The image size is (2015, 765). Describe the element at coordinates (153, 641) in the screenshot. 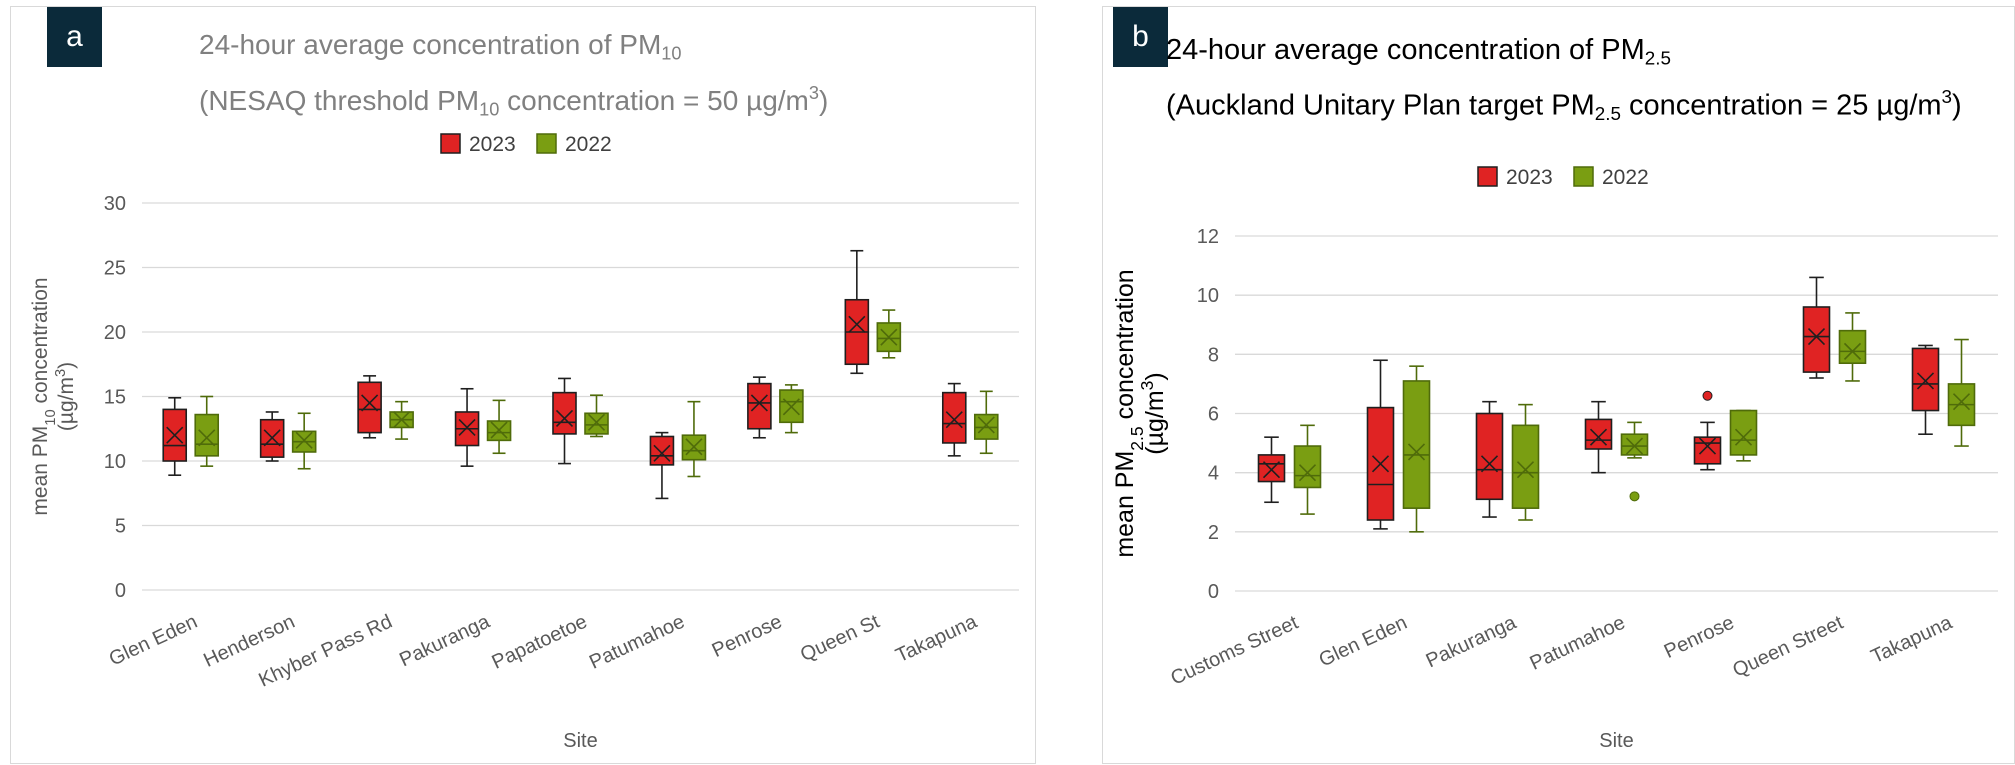

I see `chart-a-x-tick-label: Glen Eden` at that location.